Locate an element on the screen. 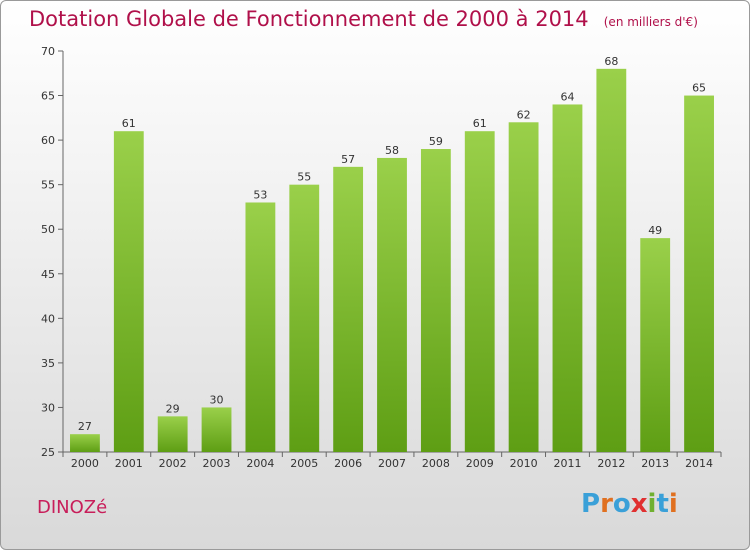 Image resolution: width=750 pixels, height=550 pixels. value-label: 62 is located at coordinates (524, 114).